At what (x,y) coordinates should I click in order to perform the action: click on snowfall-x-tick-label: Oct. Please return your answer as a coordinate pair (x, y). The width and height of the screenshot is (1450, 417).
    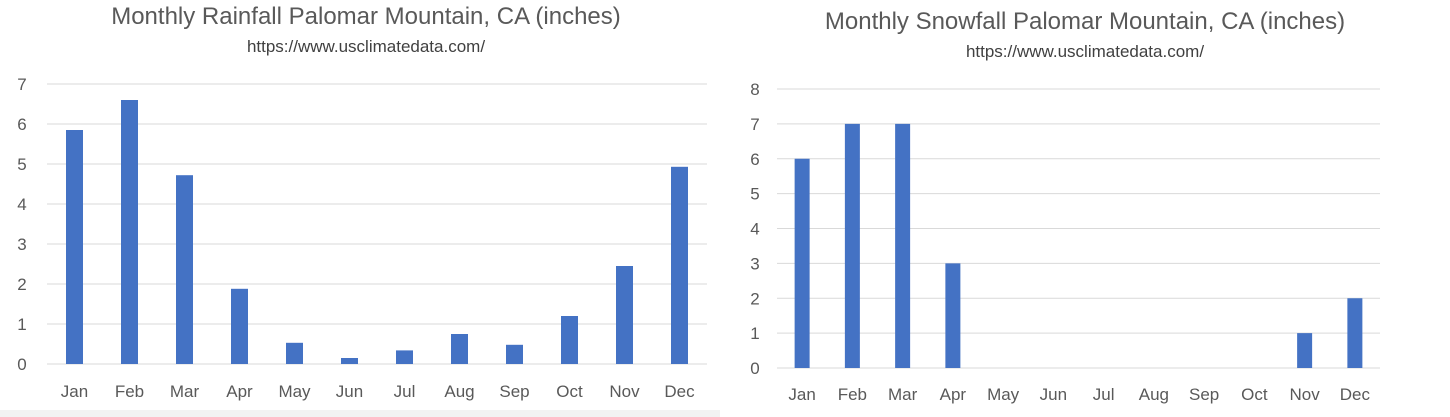
    Looking at the image, I should click on (1254, 394).